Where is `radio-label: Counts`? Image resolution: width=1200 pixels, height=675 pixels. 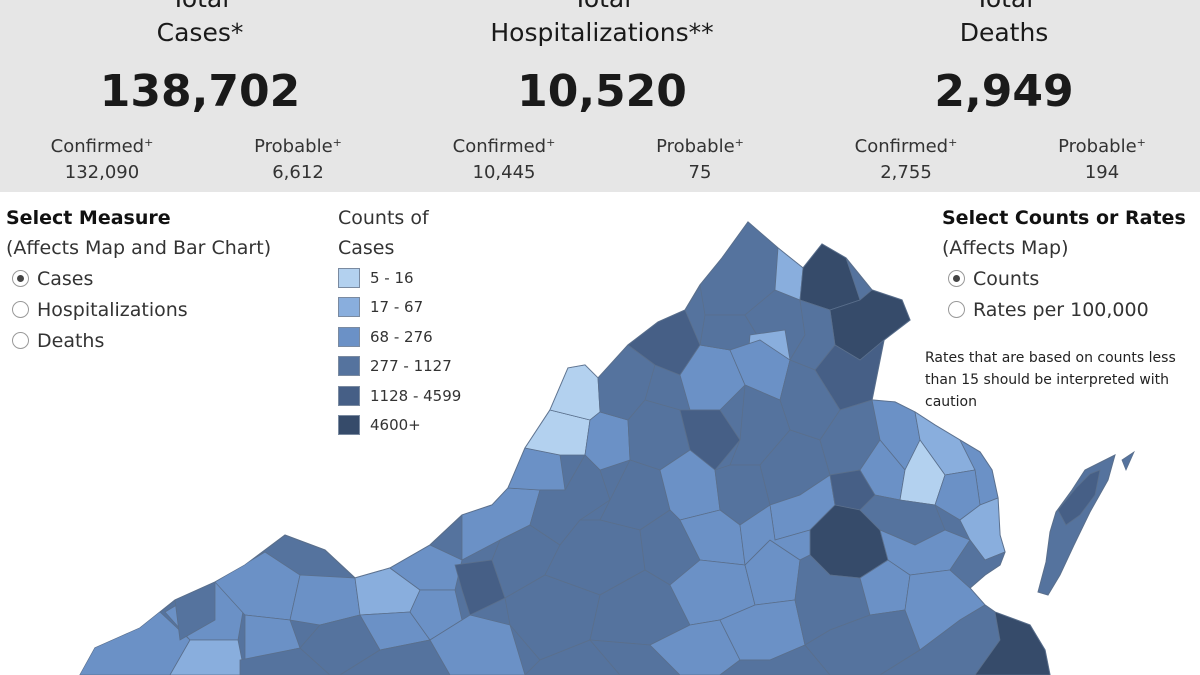 radio-label: Counts is located at coordinates (1006, 278).